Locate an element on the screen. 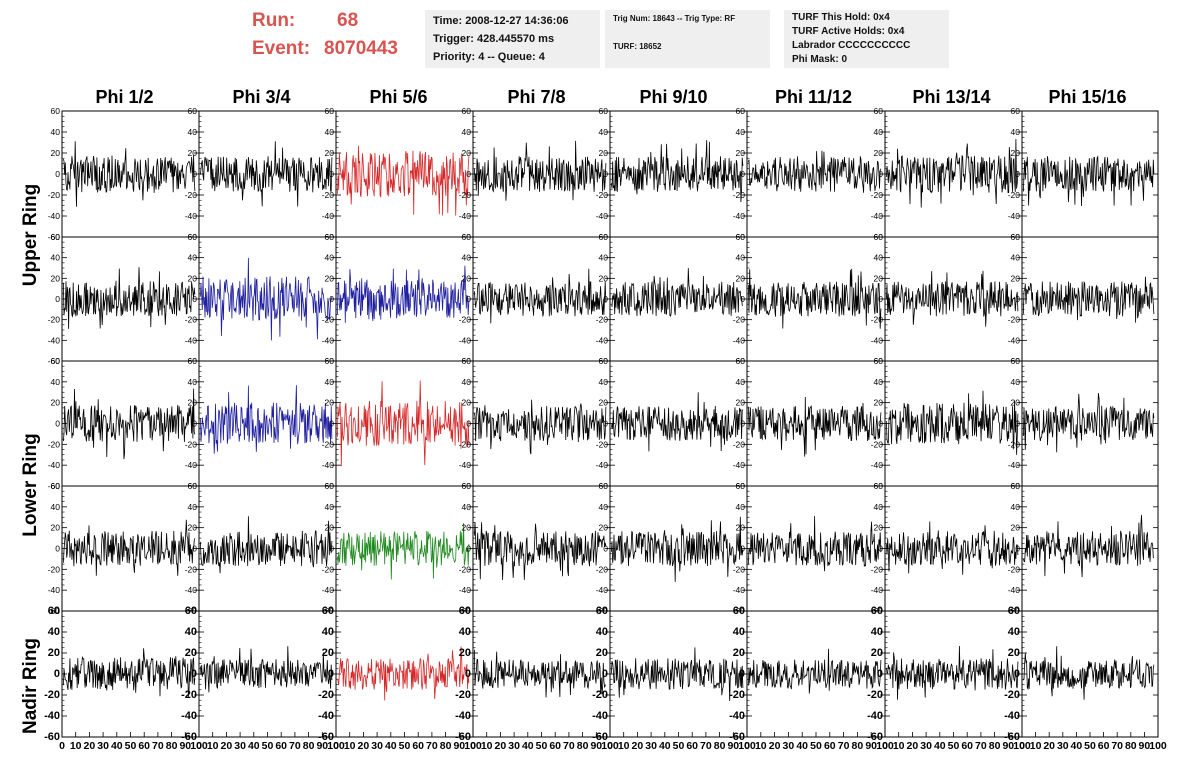  x-tick-label: 50 is located at coordinates (679, 746).